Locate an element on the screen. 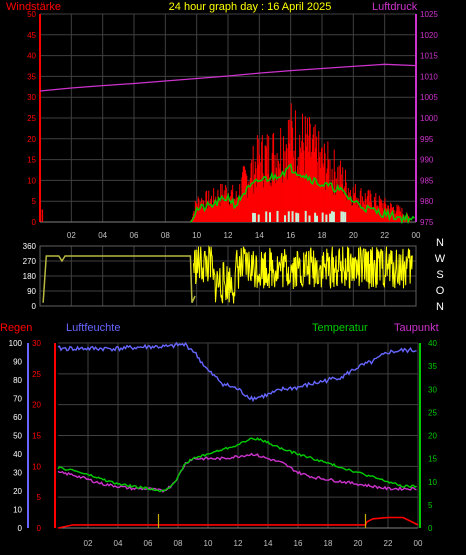 This screenshot has width=466, height=555. pressure-tick-label: 1015 is located at coordinates (429, 56).